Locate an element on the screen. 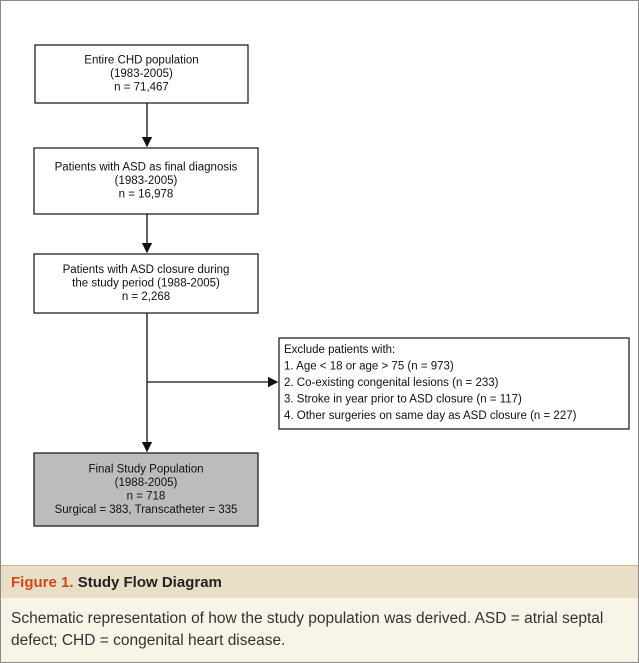 Image resolution: width=639 pixels, height=663 pixels. box-text: Patients with ASD closure during is located at coordinates (146, 270).